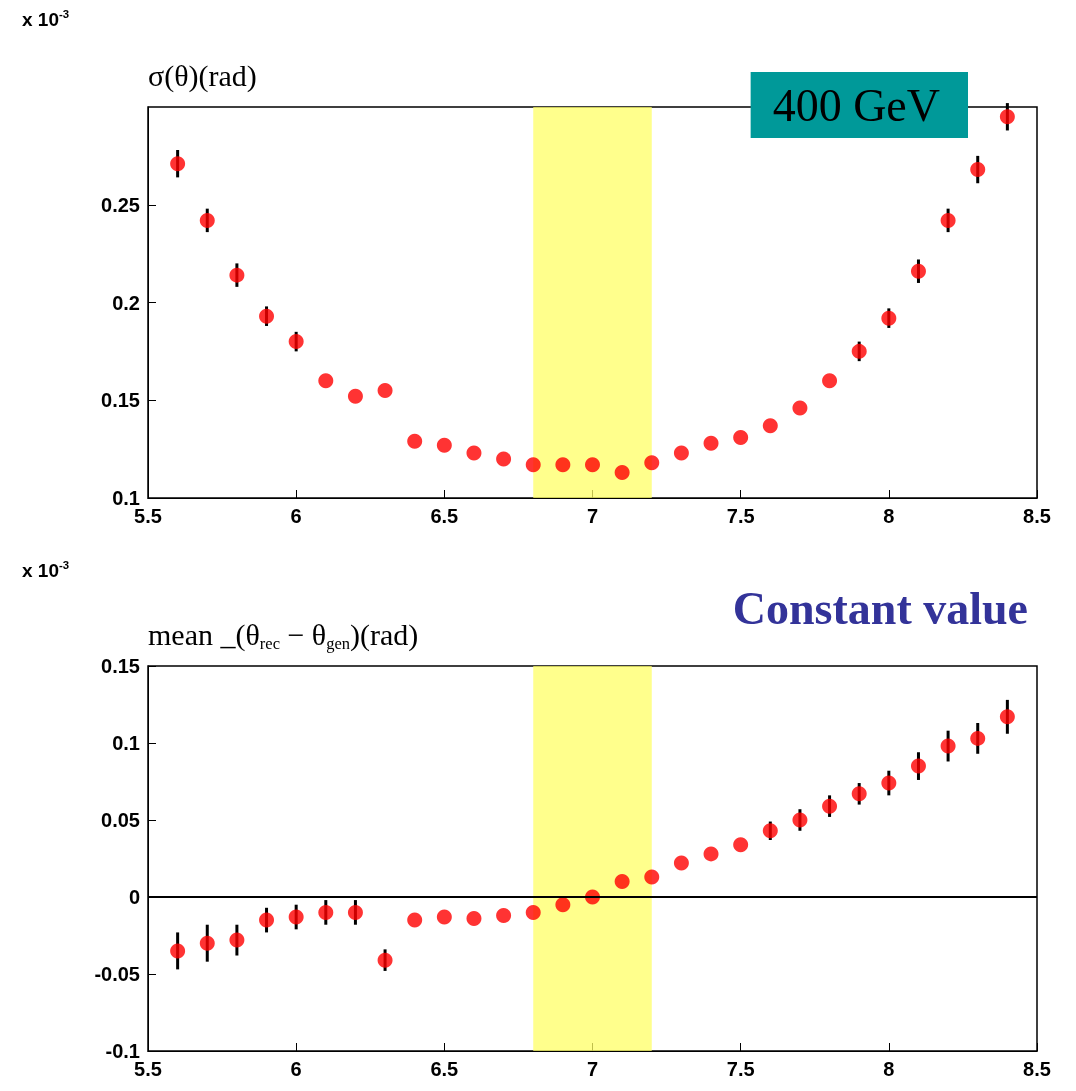 The image size is (1076, 1091). What do you see at coordinates (126, 743) in the screenshot?
I see `y-tick-label: 0.1` at bounding box center [126, 743].